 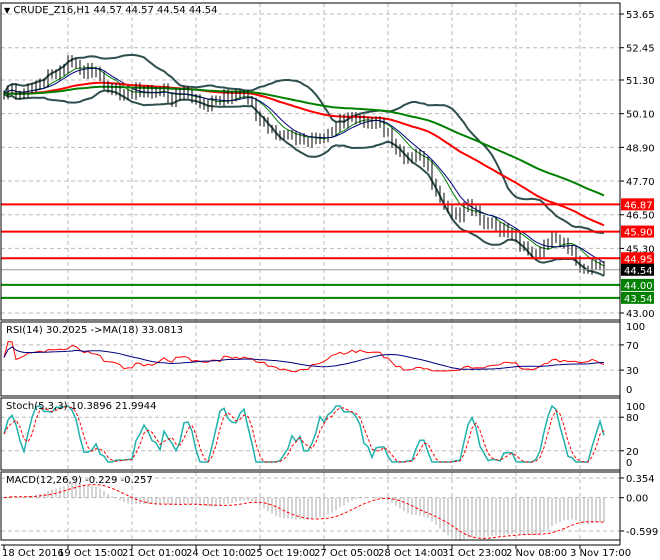 I want to click on stoch-tick-label: 100, so click(x=635, y=407).